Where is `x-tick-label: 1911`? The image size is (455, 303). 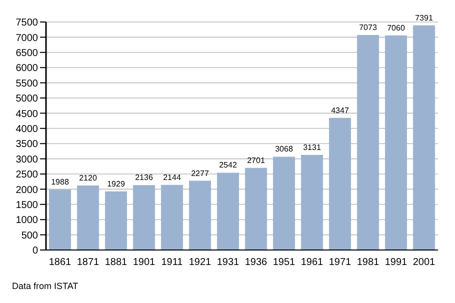 x-tick-label: 1911 is located at coordinates (172, 262).